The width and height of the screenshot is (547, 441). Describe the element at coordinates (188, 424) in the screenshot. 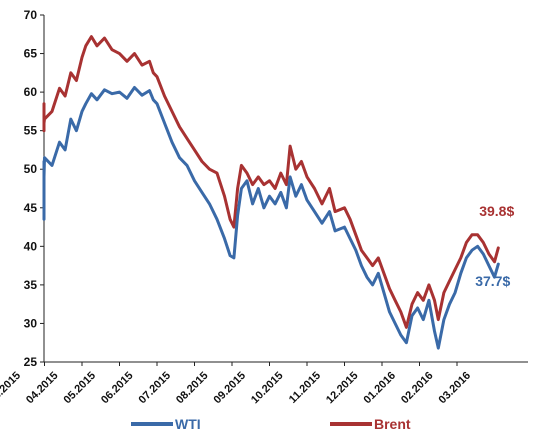

I see `legend-label-wti: WTI` at that location.